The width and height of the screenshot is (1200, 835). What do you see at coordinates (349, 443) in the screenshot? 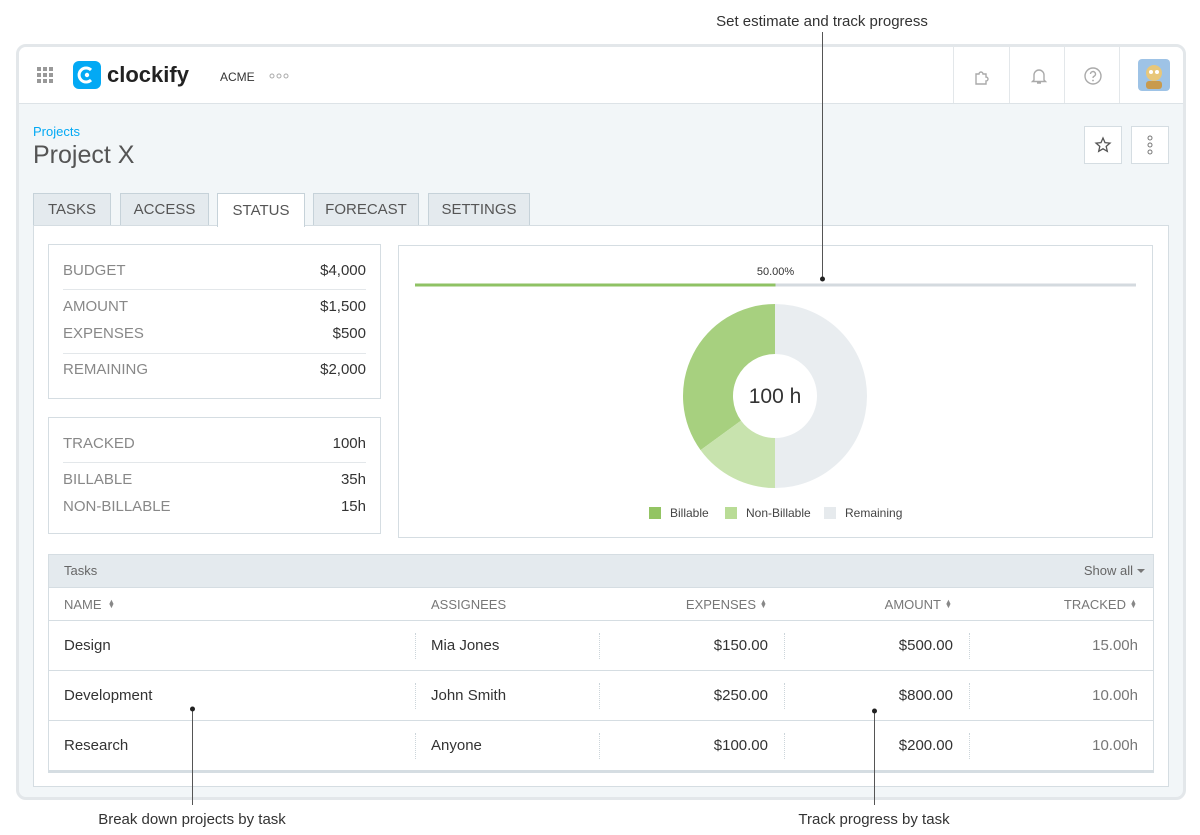
I see `stat-value: 100h` at bounding box center [349, 443].